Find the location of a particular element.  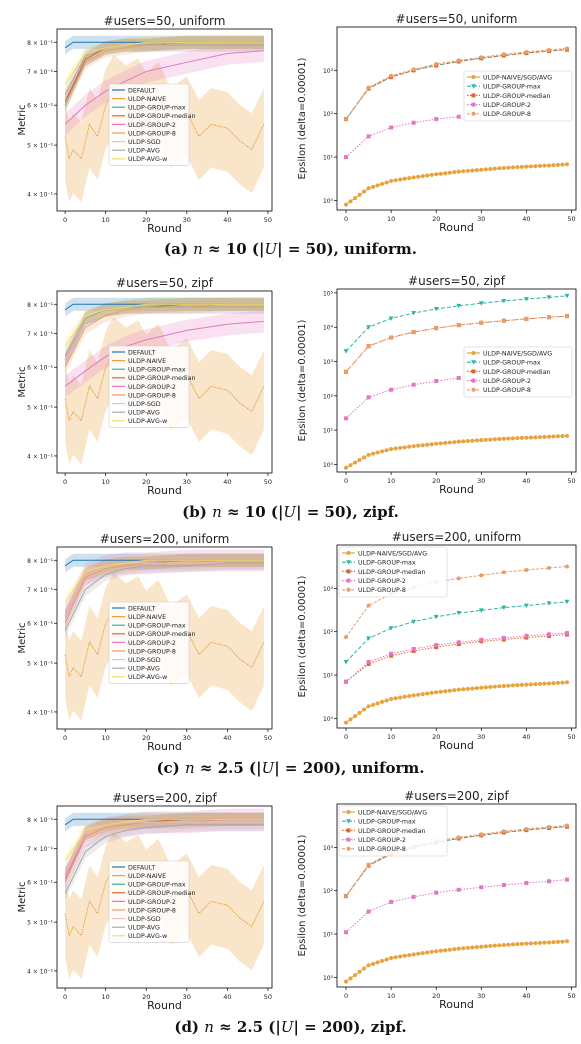

legend-frame is located at coordinates (393, 572).